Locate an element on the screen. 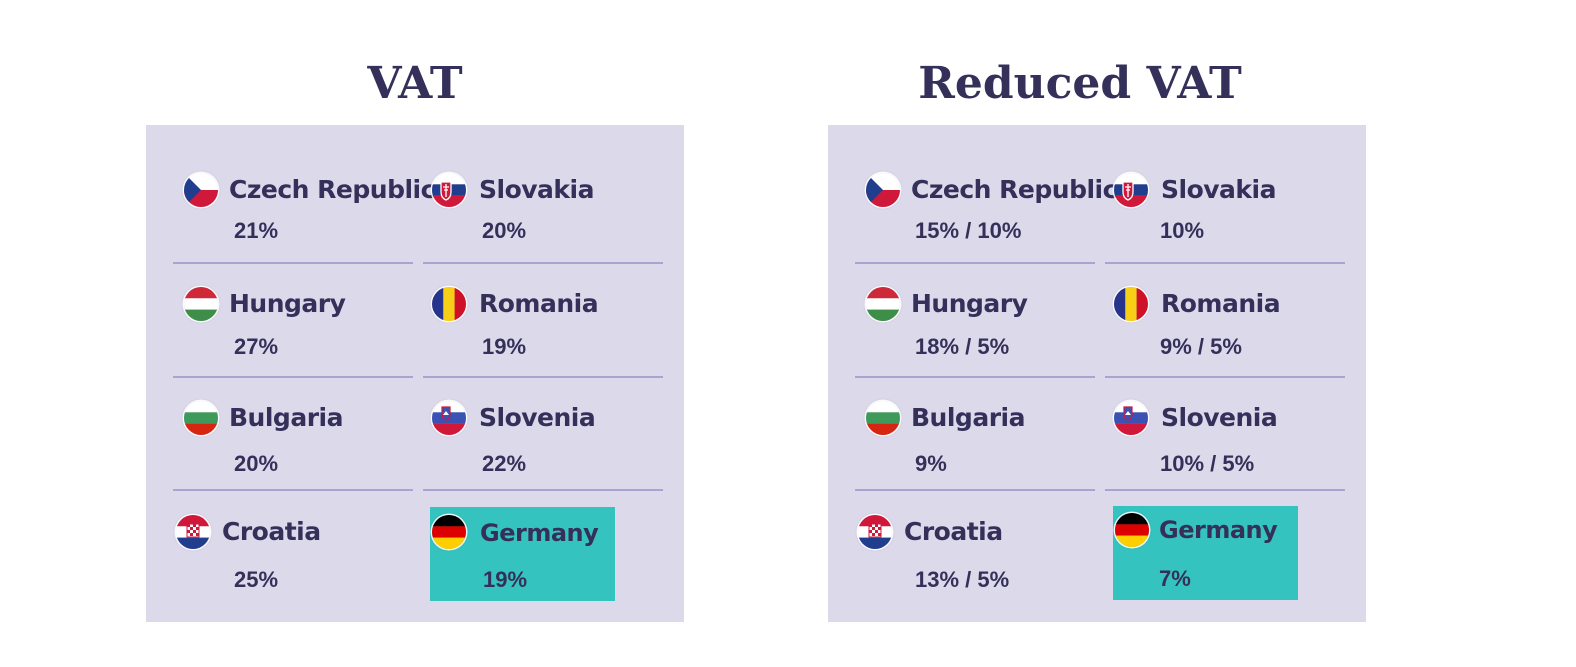  reduced-vat-rate: 9% / 5% is located at coordinates (1201, 346).